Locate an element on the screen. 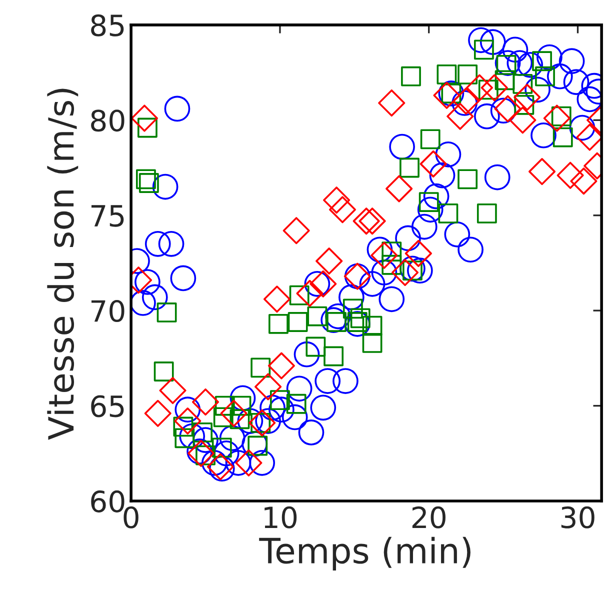 The height and width of the screenshot is (608, 604). x-tick-label: 20 is located at coordinates (429, 517).